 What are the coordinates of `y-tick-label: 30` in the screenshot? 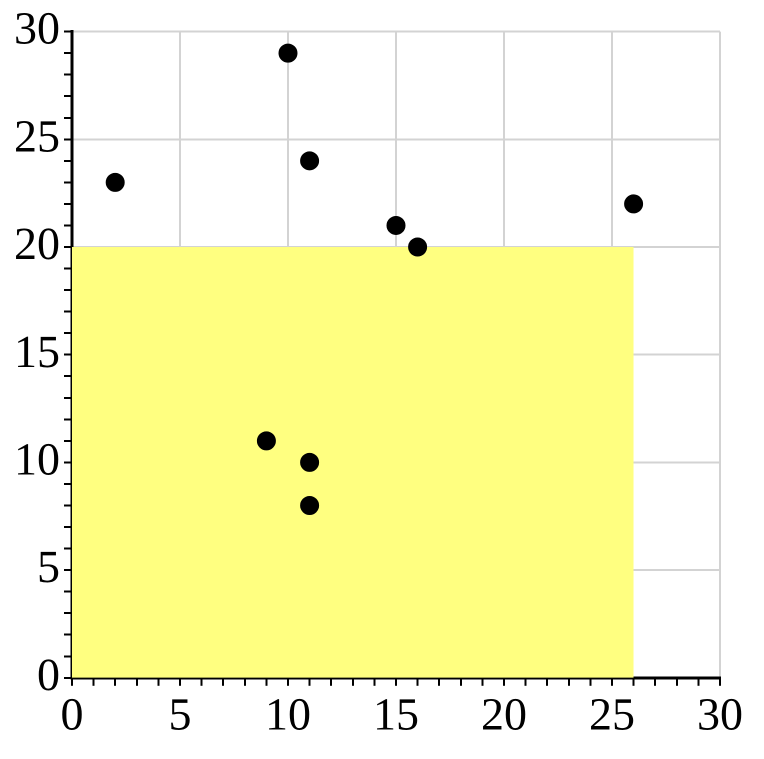 It's located at (37, 28).